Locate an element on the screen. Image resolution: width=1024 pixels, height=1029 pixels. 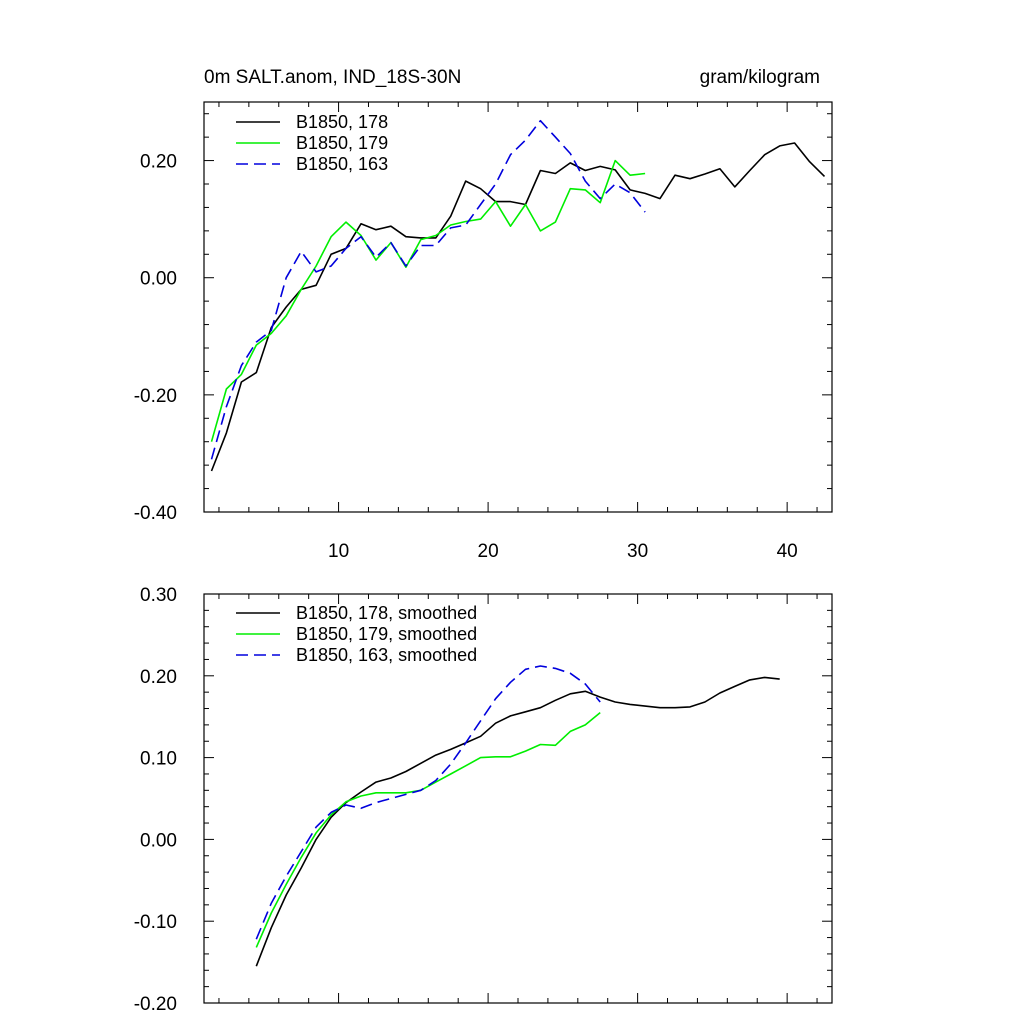
x-tick-label: 30 is located at coordinates (637, 551).